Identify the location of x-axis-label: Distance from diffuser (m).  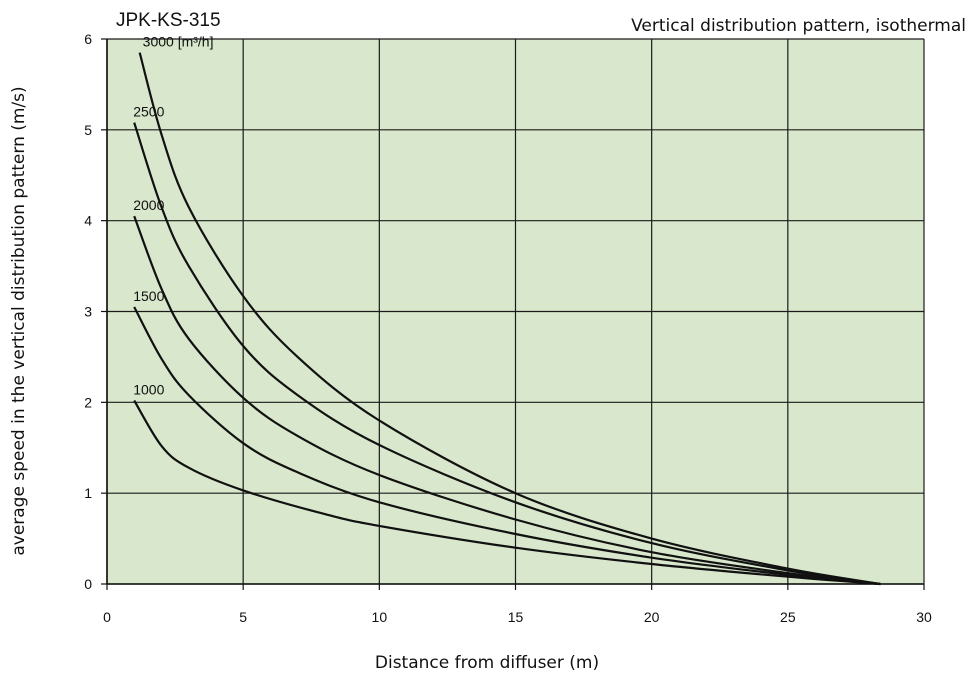
(487, 663).